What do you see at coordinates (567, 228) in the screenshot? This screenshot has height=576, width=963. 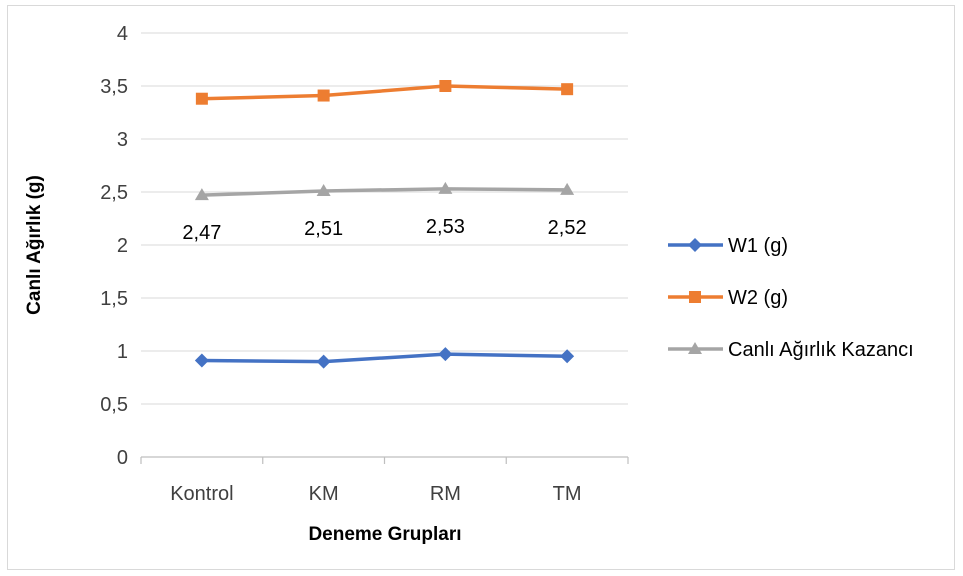 I see `data-label: 2,52` at bounding box center [567, 228].